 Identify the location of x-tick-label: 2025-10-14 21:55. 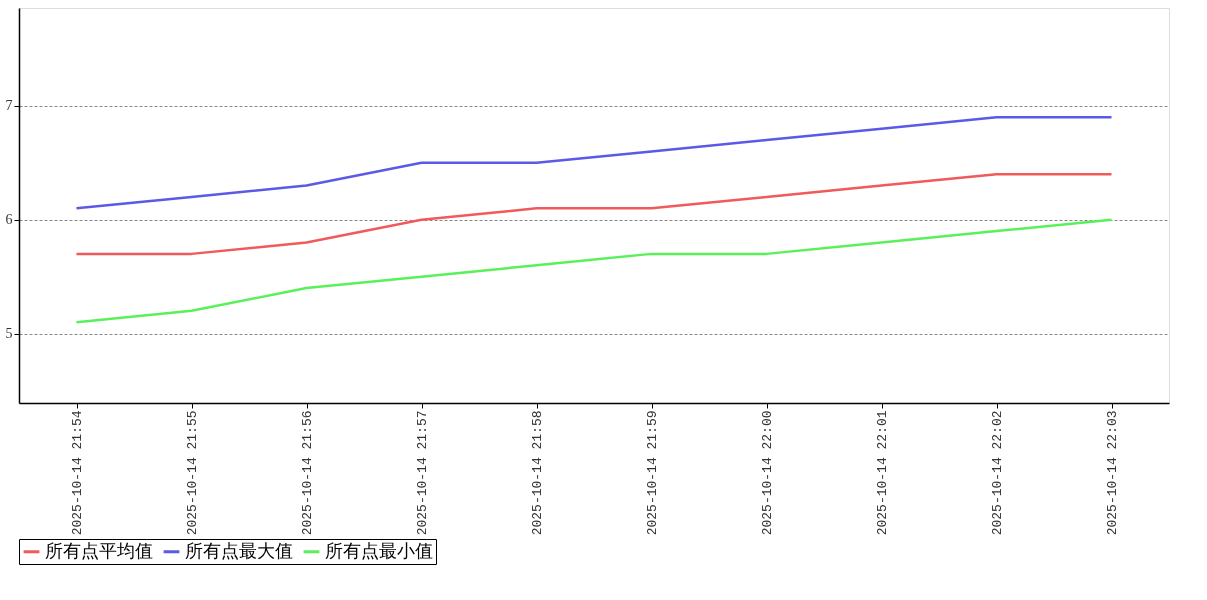
(192, 473).